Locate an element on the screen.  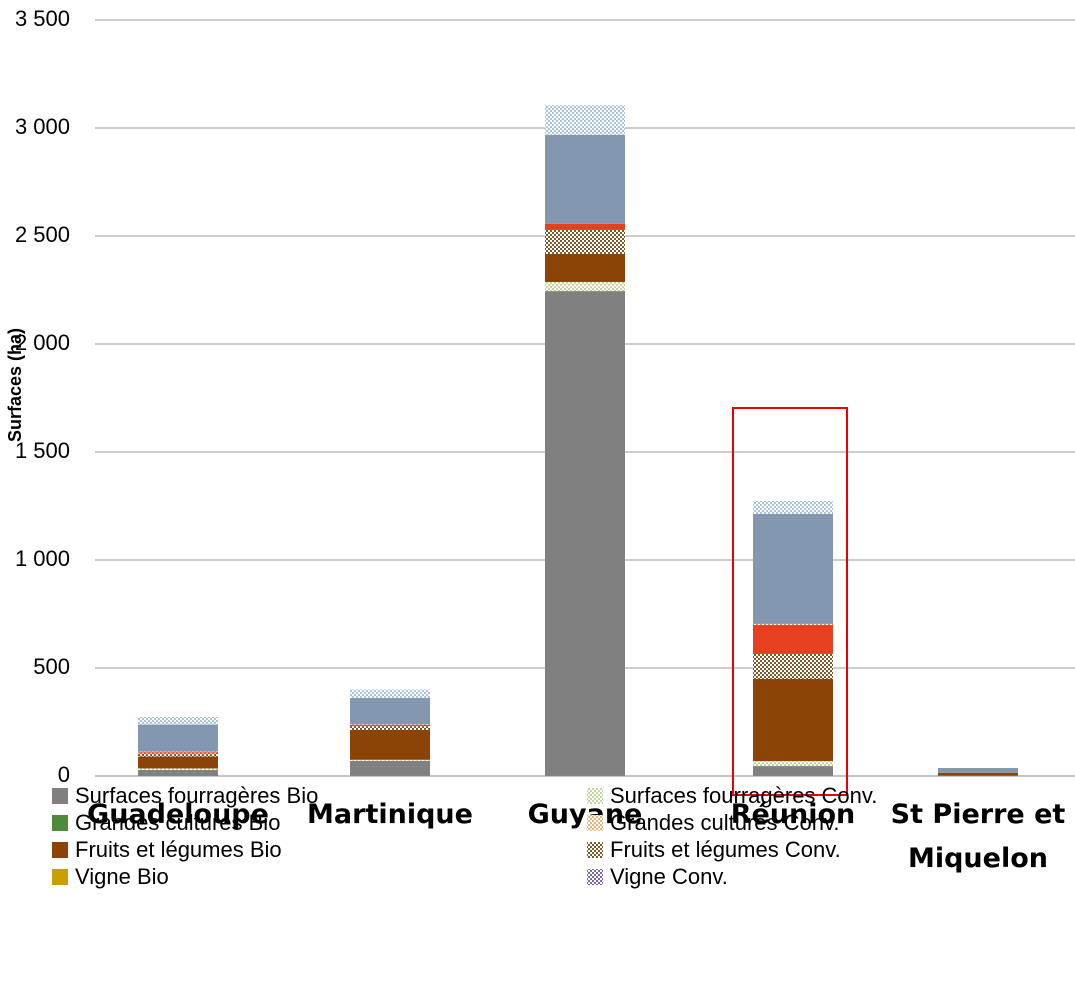
x-tick-label: Martinique is located at coordinates (390, 814).